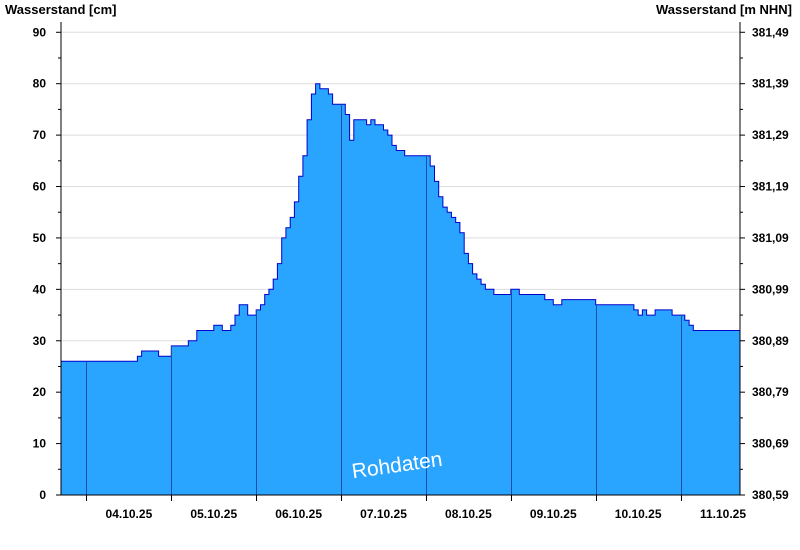  I want to click on left-tick-label: 80, so click(40, 84).